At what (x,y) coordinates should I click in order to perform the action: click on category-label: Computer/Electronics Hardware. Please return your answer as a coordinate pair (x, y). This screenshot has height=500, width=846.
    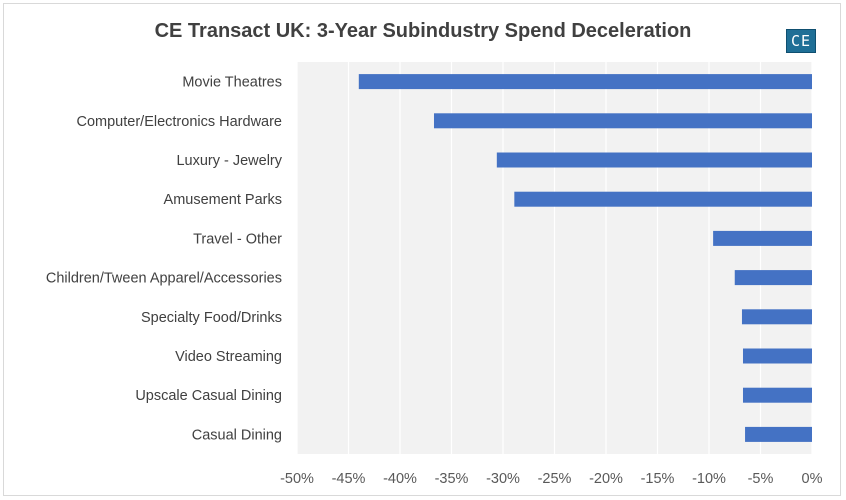
    Looking at the image, I should click on (180, 122).